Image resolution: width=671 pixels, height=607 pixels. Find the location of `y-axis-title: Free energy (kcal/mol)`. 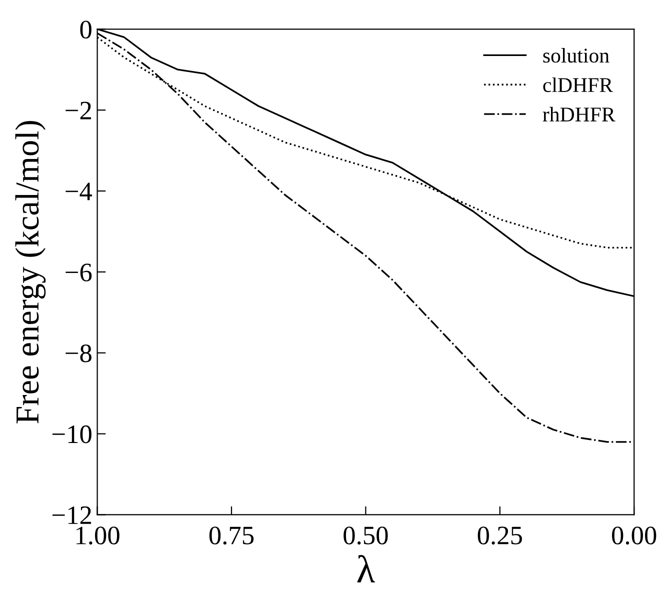

y-axis-title: Free energy (kcal/mol) is located at coordinates (30, 272).